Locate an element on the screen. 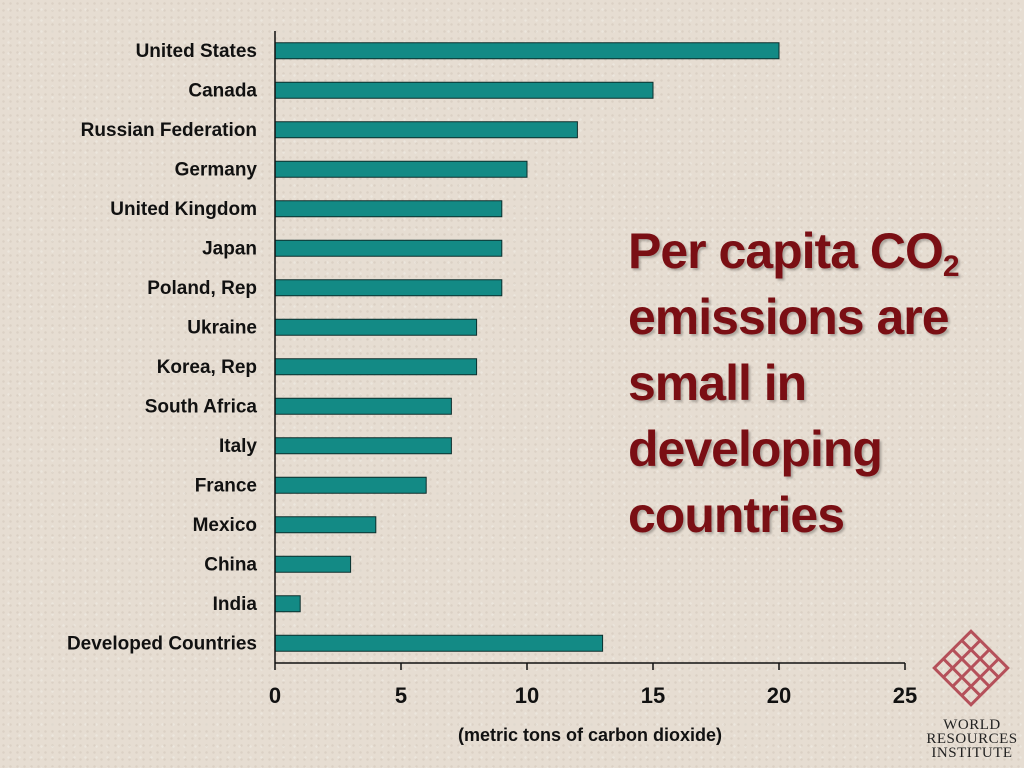 Image resolution: width=1024 pixels, height=768 pixels. x-tick-label: 20 is located at coordinates (779, 695).